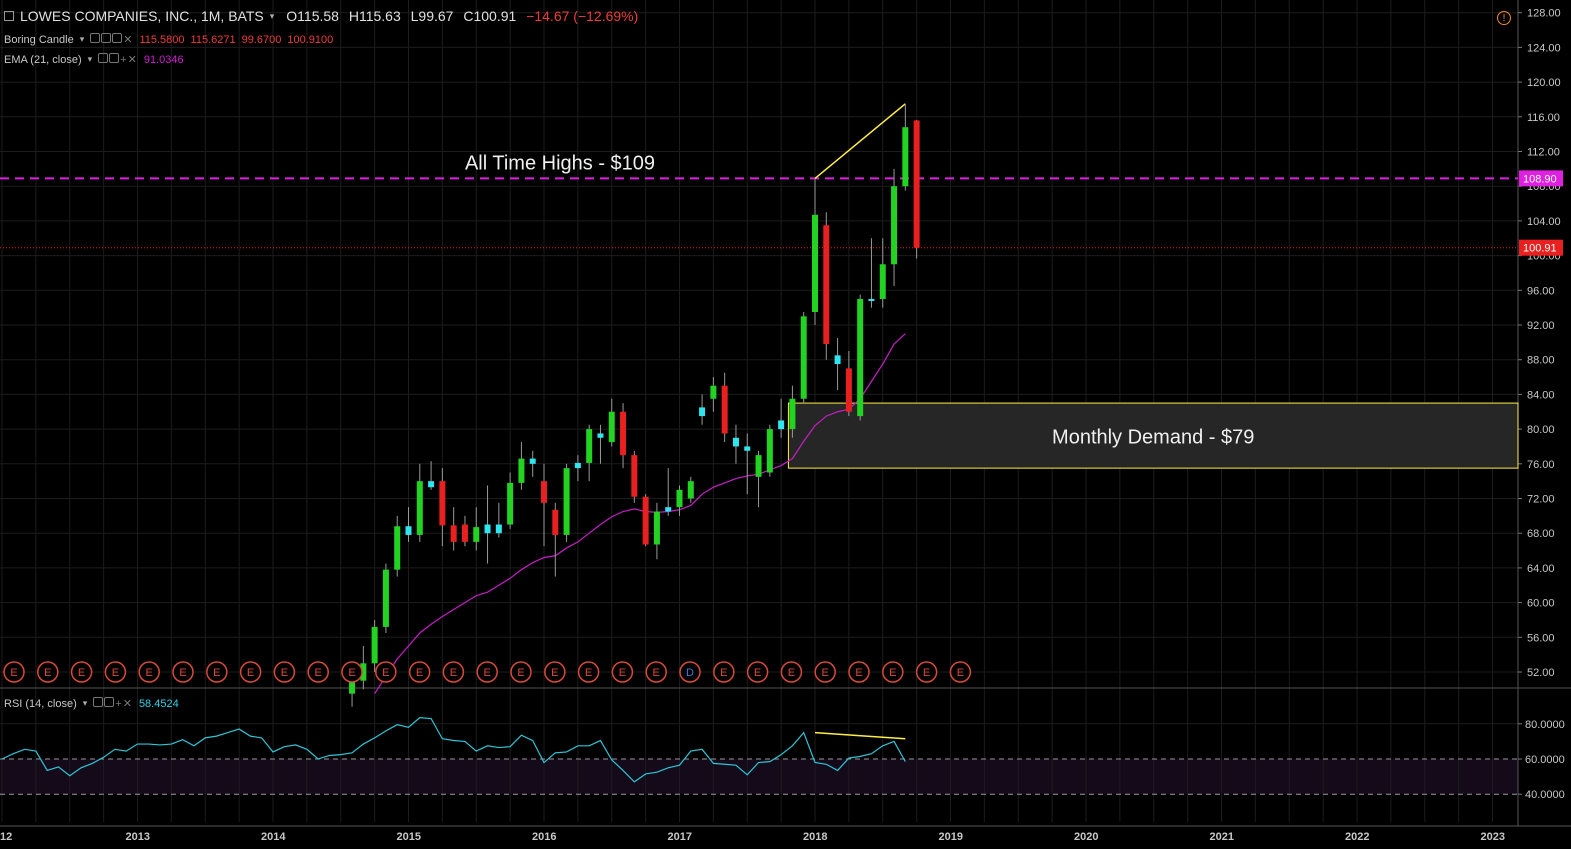  Describe the element at coordinates (90, 59) in the screenshot. I see `ema-study-dropdown-icon: ▾` at that location.